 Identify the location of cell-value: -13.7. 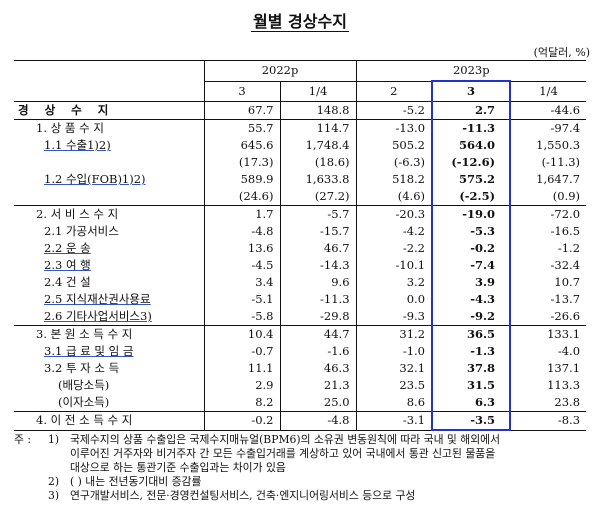
(548, 299).